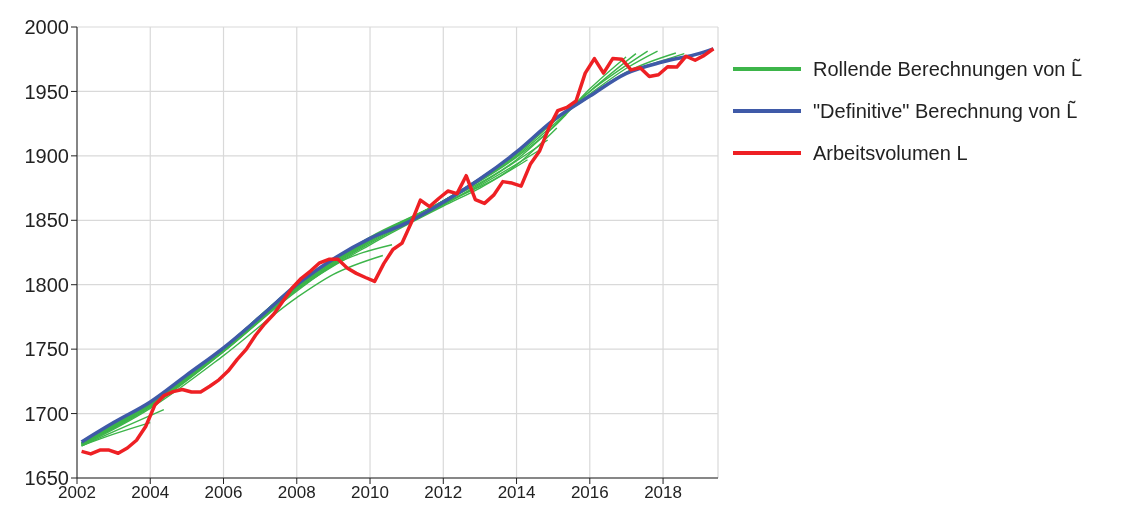 The width and height of the screenshot is (1148, 516). Describe the element at coordinates (46, 284) in the screenshot. I see `y-tick-label: 1800` at that location.